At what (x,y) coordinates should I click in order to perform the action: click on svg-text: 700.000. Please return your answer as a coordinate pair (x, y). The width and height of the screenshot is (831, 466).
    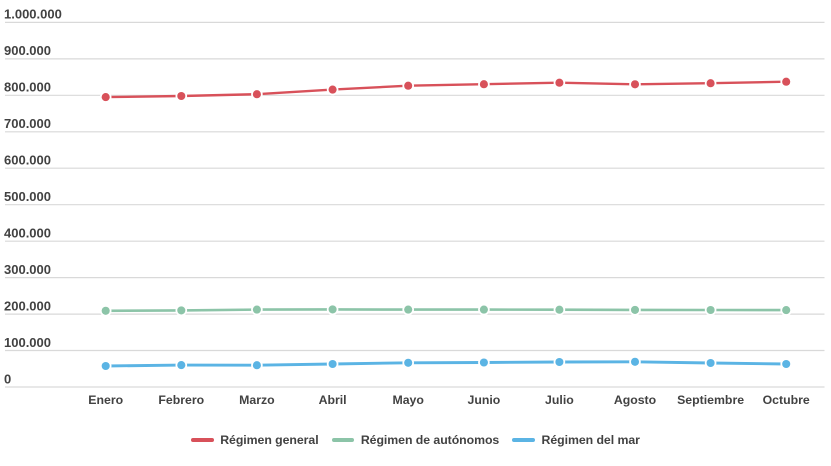
    Looking at the image, I should click on (27, 123).